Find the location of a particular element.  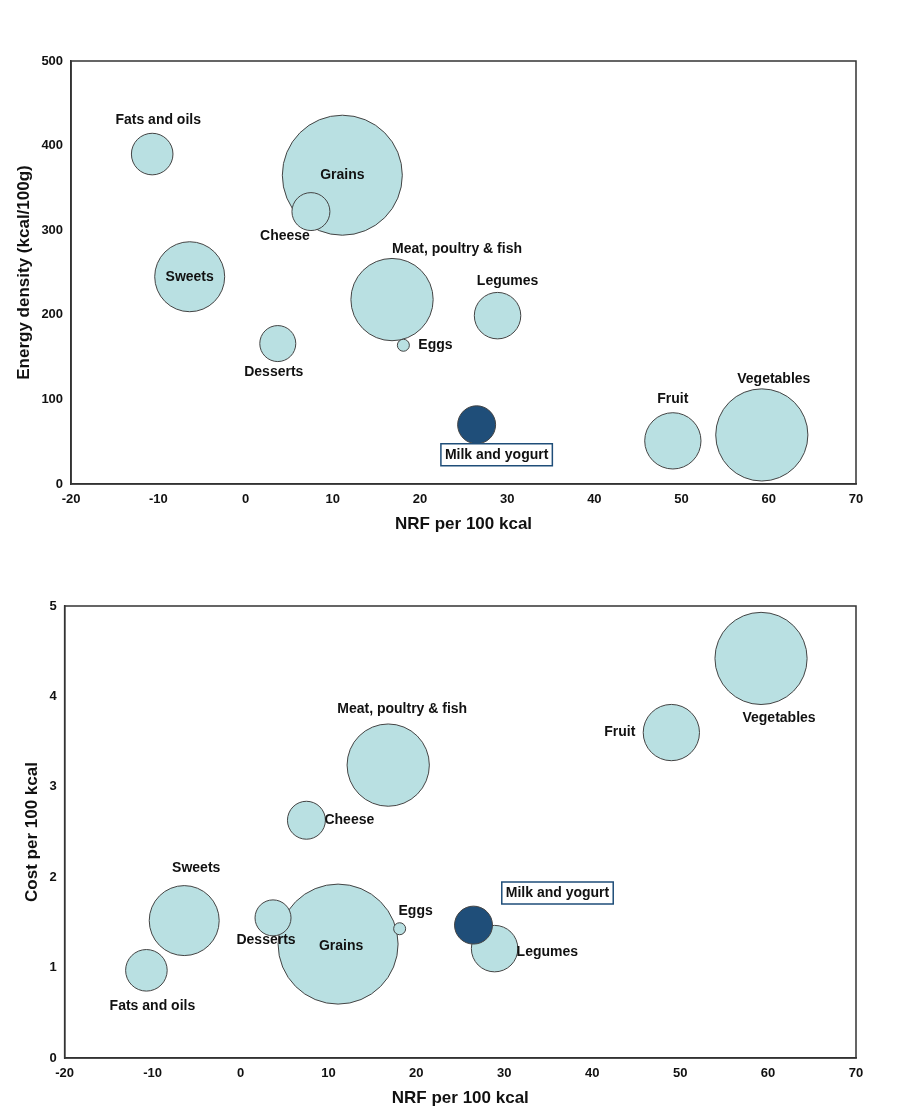

y-tick-label: 4 is located at coordinates (53, 695).